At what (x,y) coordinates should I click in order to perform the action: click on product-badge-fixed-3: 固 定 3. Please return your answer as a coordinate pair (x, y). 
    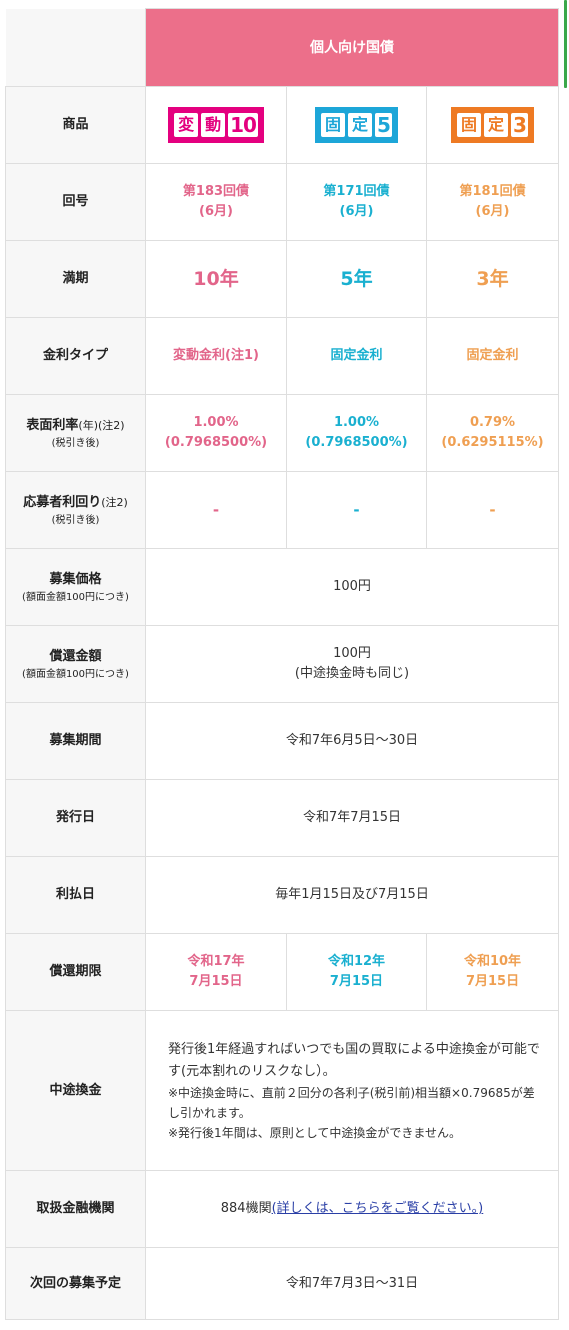
    Looking at the image, I should click on (492, 125).